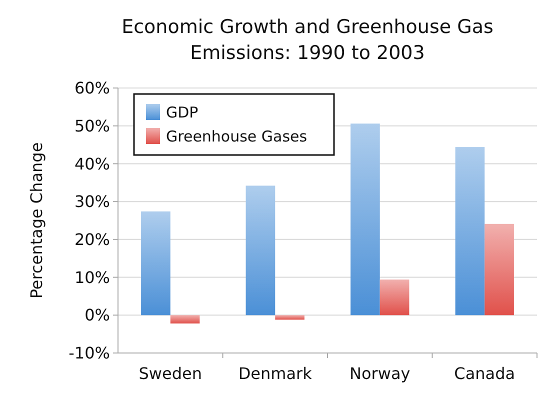 The height and width of the screenshot is (403, 551). I want to click on y-tick-label: 0%, so click(97, 315).